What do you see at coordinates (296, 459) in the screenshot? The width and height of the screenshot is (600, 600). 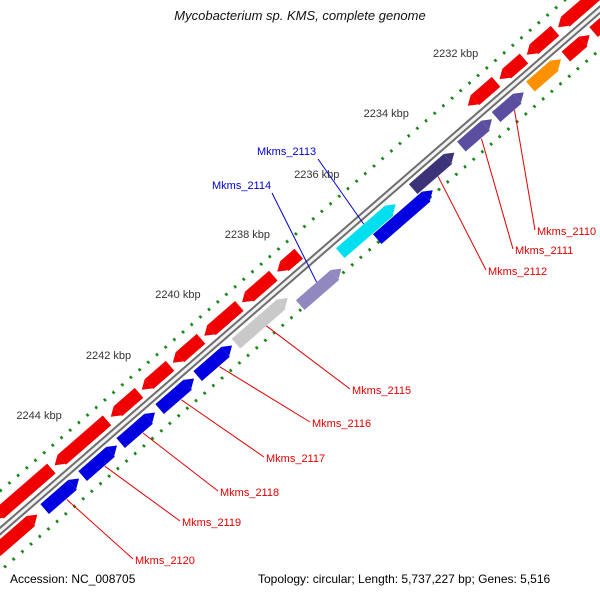 I see `gene-label-Mkms_2117: Mkms_2117` at bounding box center [296, 459].